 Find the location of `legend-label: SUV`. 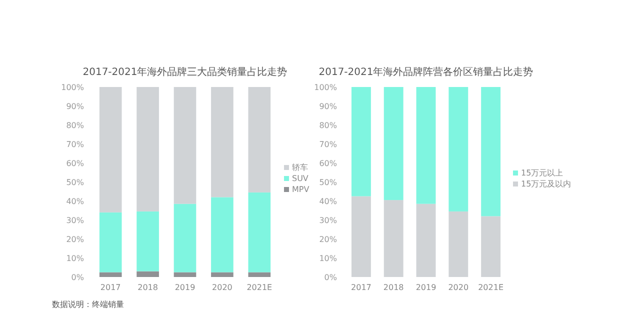

legend-label: SUV is located at coordinates (300, 178).